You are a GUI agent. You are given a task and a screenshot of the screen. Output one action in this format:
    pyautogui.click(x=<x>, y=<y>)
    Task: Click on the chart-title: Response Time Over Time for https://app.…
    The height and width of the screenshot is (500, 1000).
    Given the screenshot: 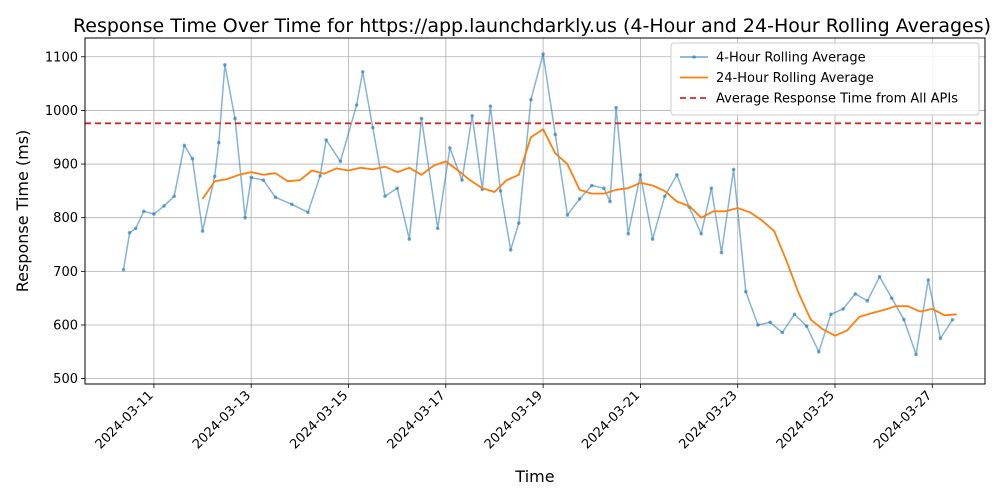 What is the action you would take?
    pyautogui.click(x=532, y=26)
    